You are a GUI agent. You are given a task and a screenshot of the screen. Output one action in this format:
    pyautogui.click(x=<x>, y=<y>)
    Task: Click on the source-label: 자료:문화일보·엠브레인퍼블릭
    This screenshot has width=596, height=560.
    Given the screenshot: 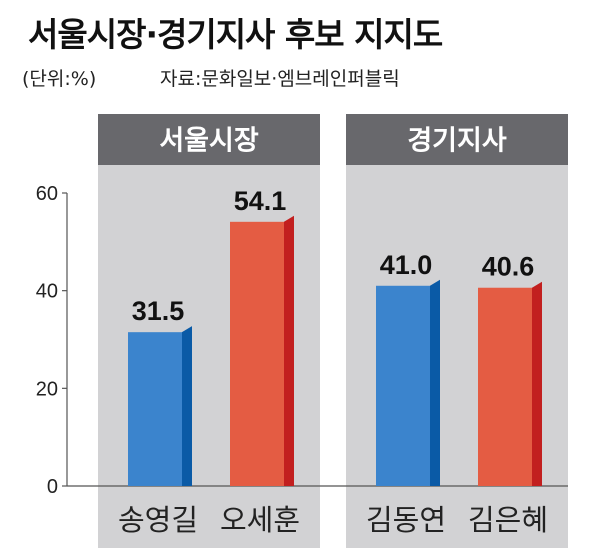 What is the action you would take?
    pyautogui.click(x=280, y=79)
    